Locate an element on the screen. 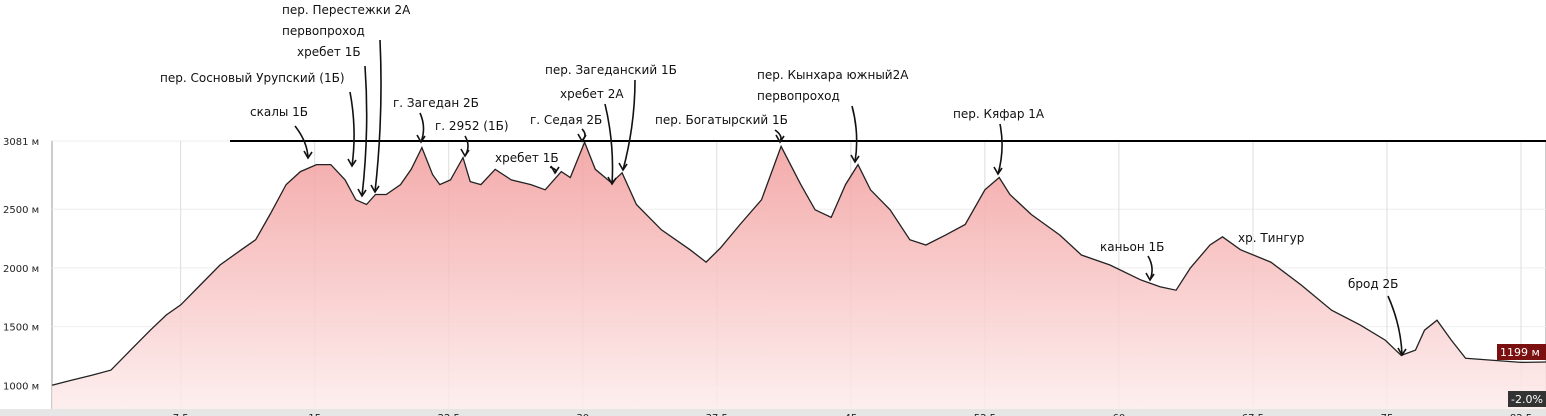  marker-label: 1199 м is located at coordinates (1520, 352).